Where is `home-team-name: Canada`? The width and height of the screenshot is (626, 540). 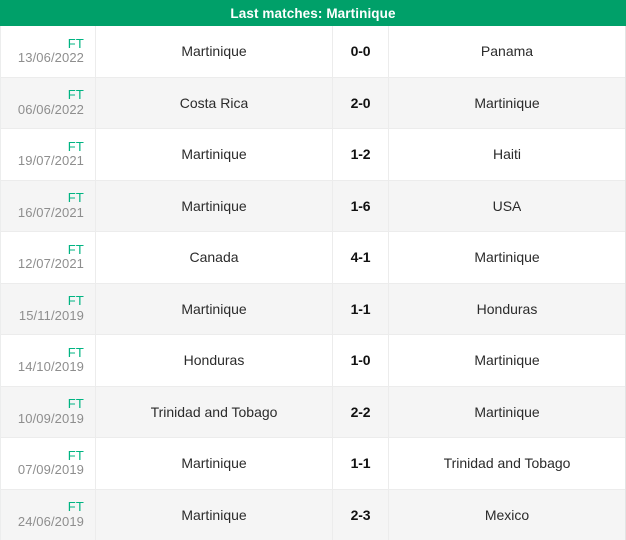
home-team-name: Canada is located at coordinates (214, 257).